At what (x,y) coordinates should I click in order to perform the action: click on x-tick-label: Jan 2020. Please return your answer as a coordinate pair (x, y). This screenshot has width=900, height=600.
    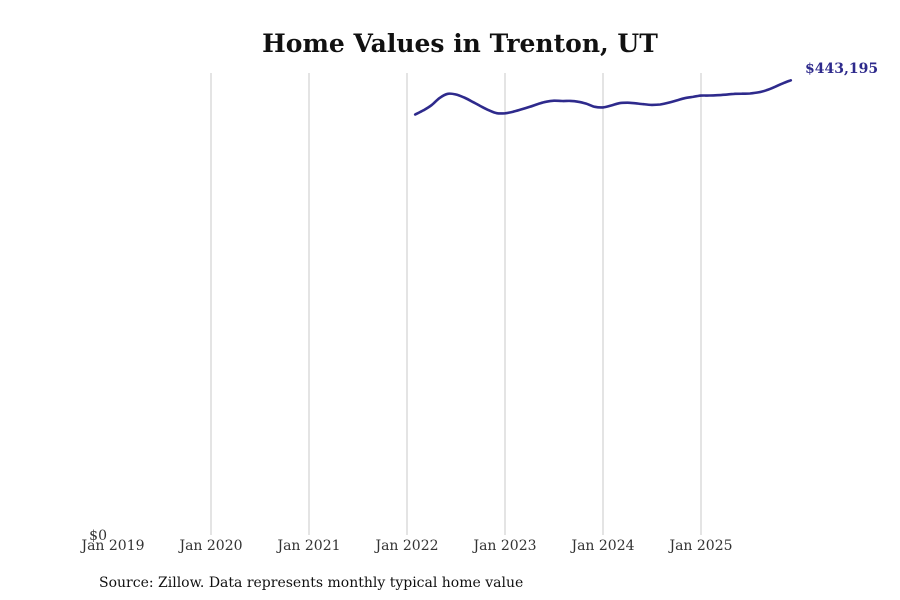
    Looking at the image, I should click on (209, 546).